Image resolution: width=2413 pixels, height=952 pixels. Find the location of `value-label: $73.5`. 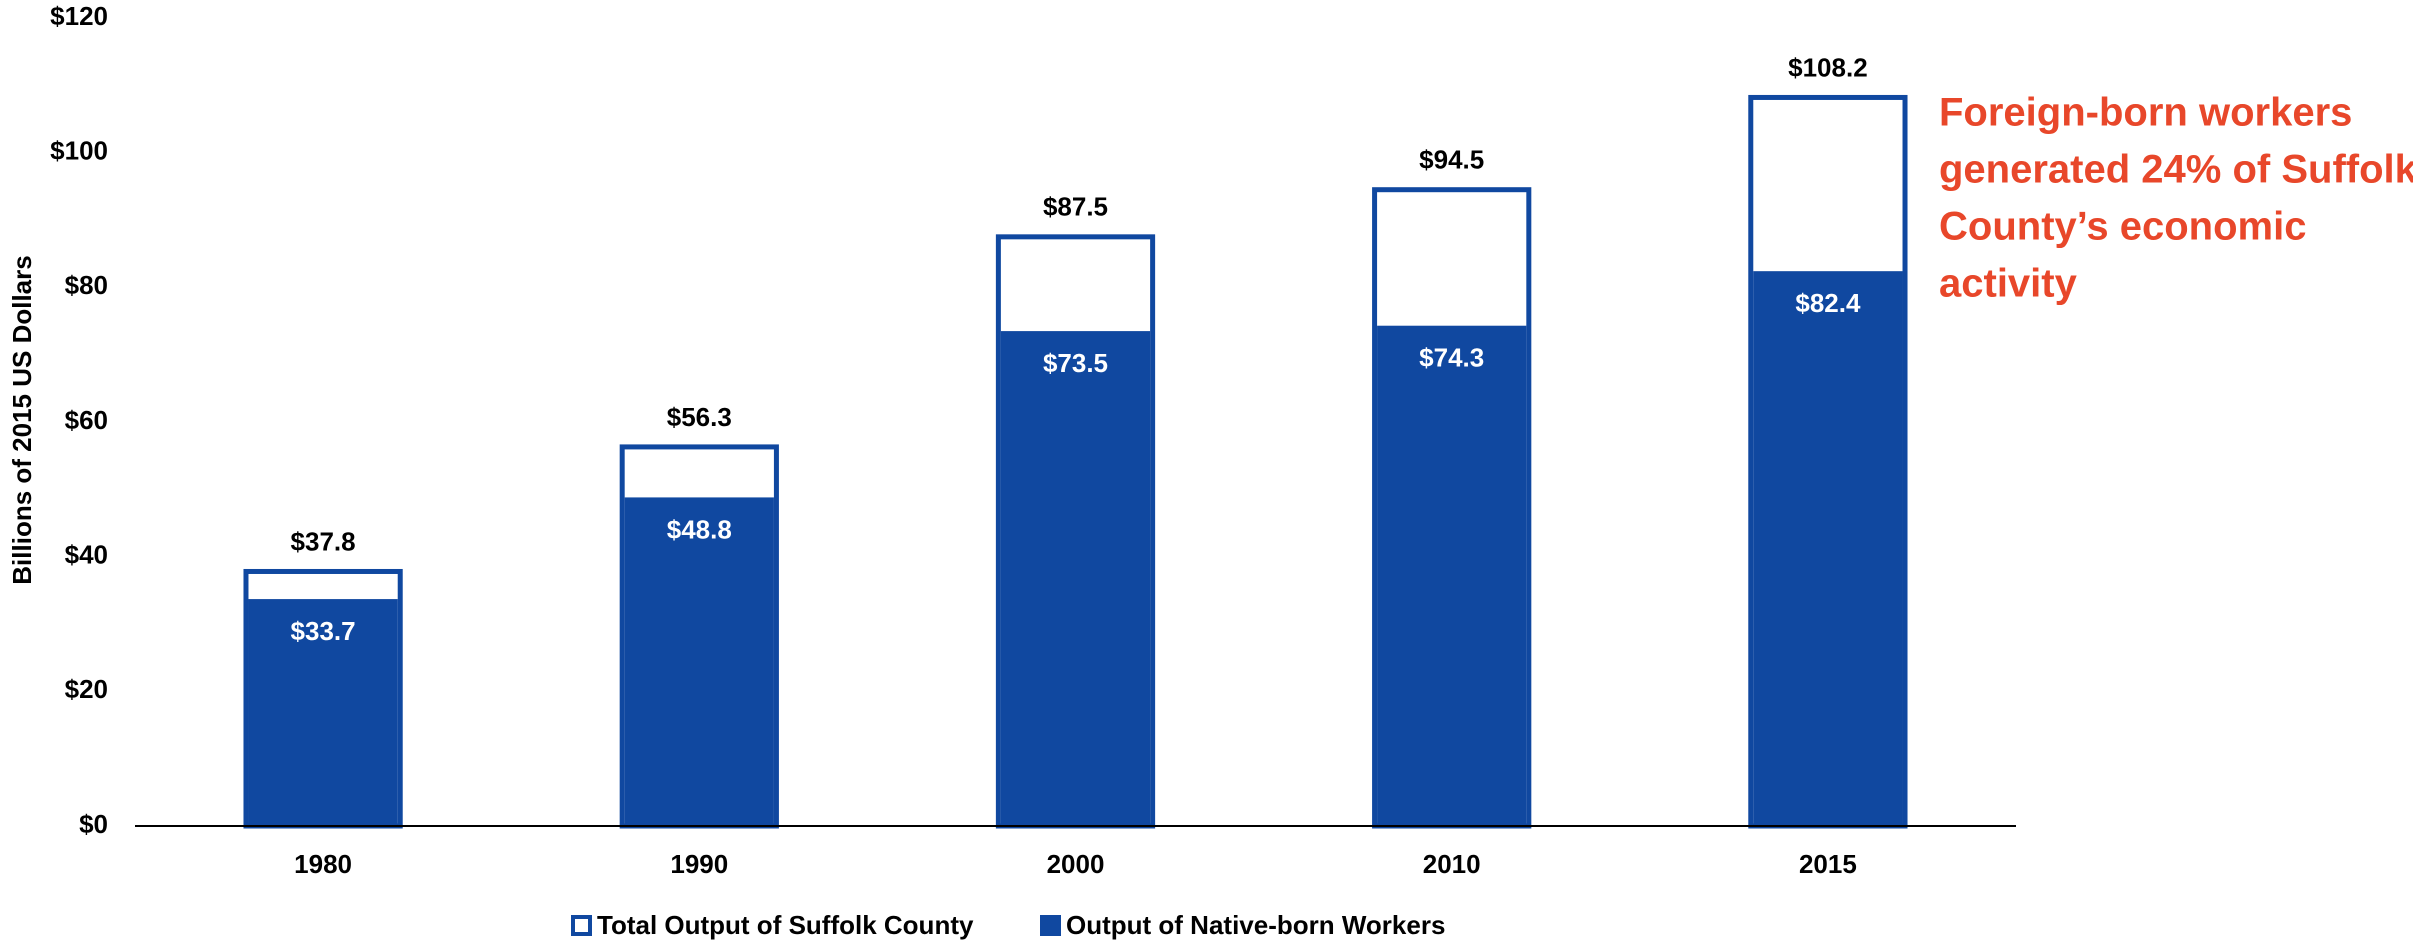

value-label: $73.5 is located at coordinates (1075, 363).